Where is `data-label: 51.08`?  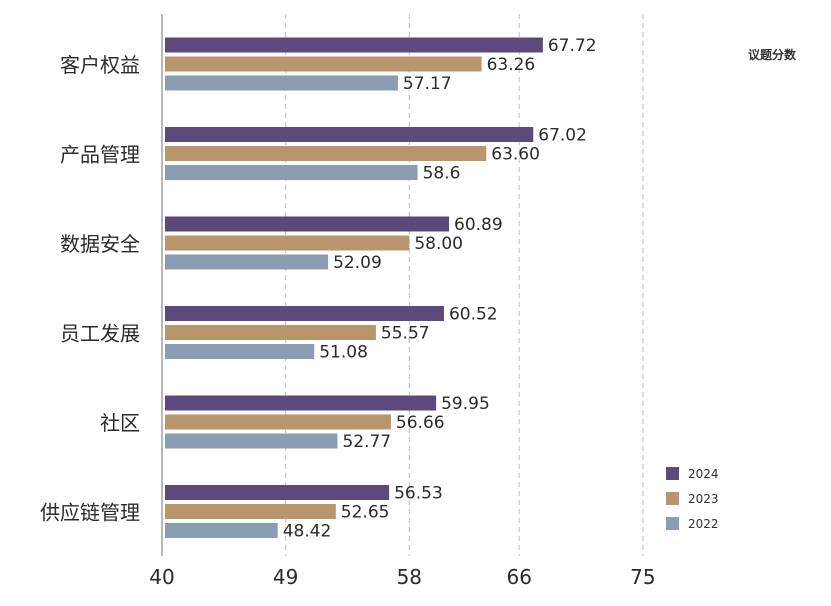 data-label: 51.08 is located at coordinates (343, 353).